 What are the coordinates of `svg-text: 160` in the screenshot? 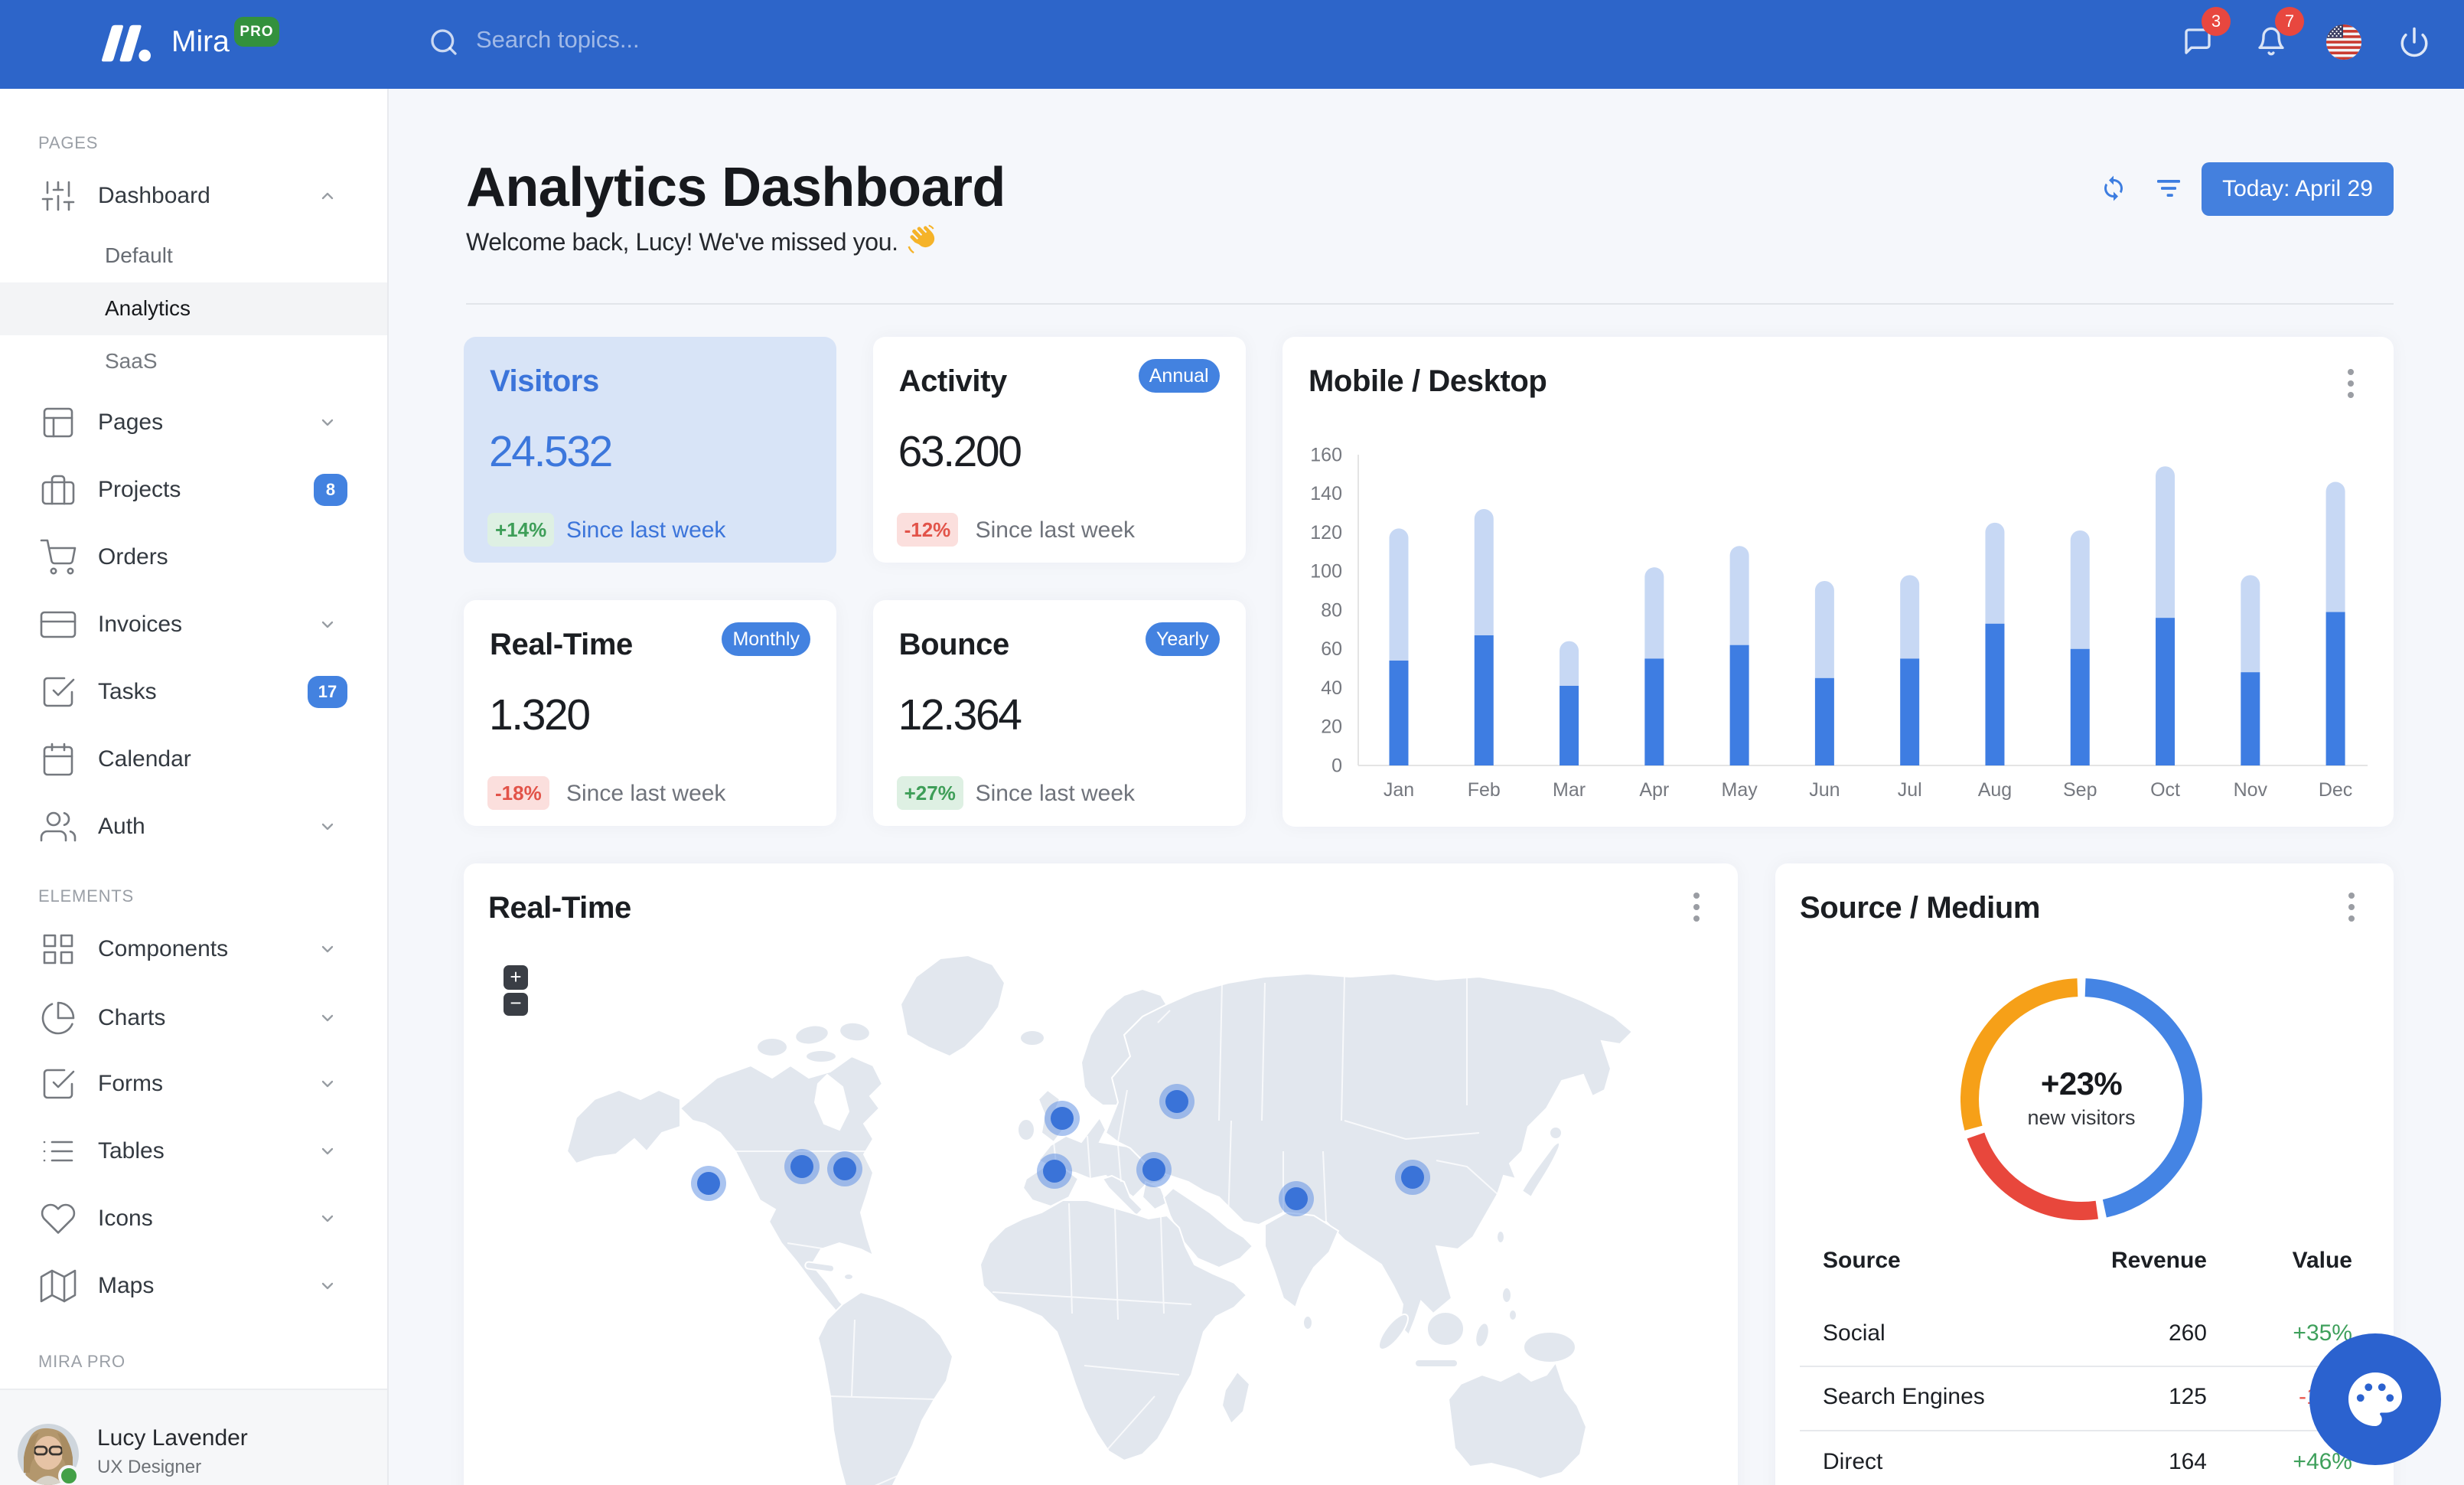 It's located at (1326, 454).